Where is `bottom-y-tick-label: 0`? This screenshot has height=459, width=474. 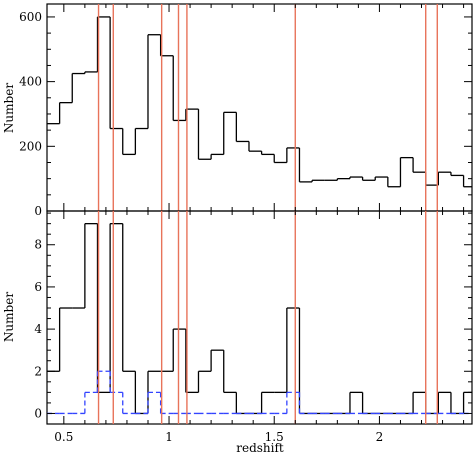
bottom-y-tick-label: 0 is located at coordinates (38, 413).